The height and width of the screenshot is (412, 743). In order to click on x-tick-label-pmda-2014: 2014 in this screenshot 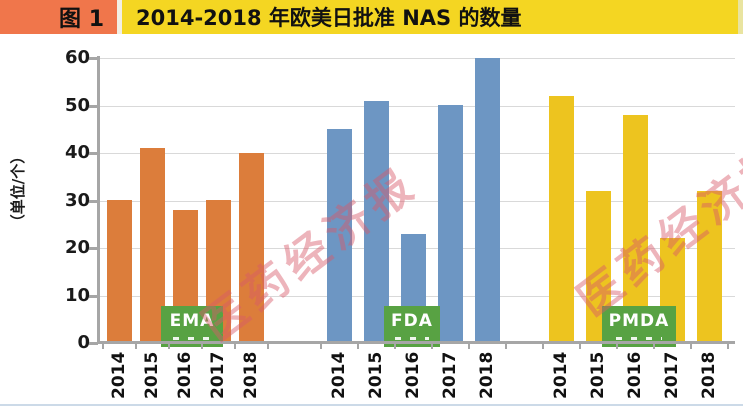, I will do `click(561, 375)`.